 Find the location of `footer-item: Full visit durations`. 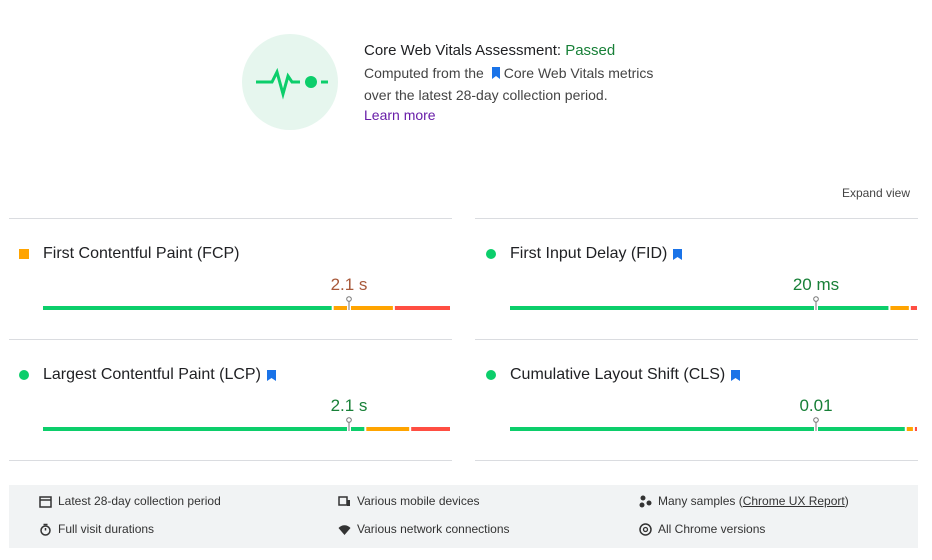

footer-item: Full visit durations is located at coordinates (96, 529).